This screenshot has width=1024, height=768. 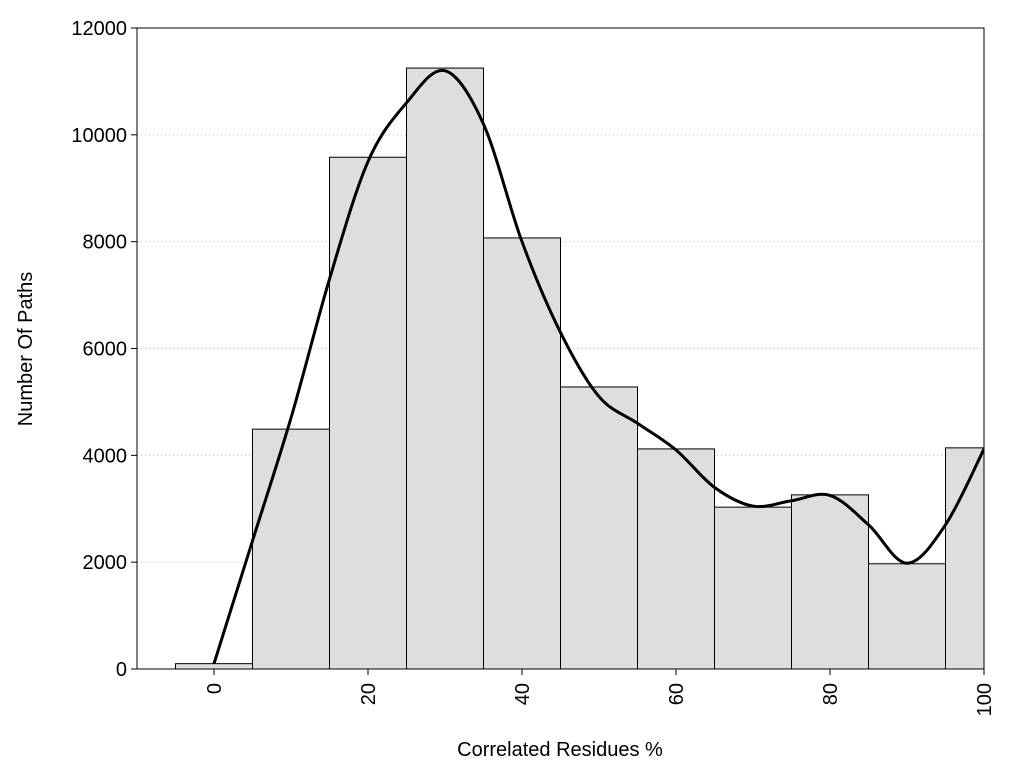 I want to click on y-tick-label: 2000, so click(x=105, y=563).